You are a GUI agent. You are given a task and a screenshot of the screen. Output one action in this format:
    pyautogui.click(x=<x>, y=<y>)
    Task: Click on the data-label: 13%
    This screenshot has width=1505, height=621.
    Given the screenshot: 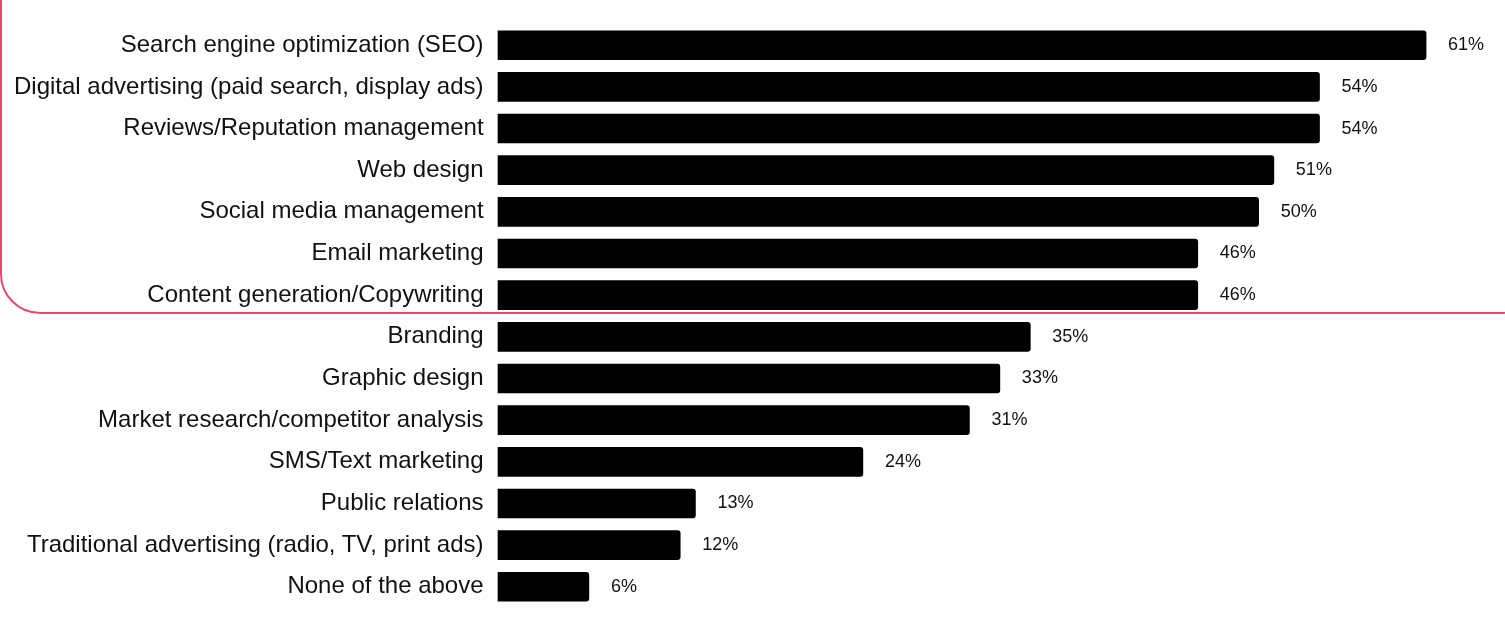 What is the action you would take?
    pyautogui.click(x=735, y=502)
    